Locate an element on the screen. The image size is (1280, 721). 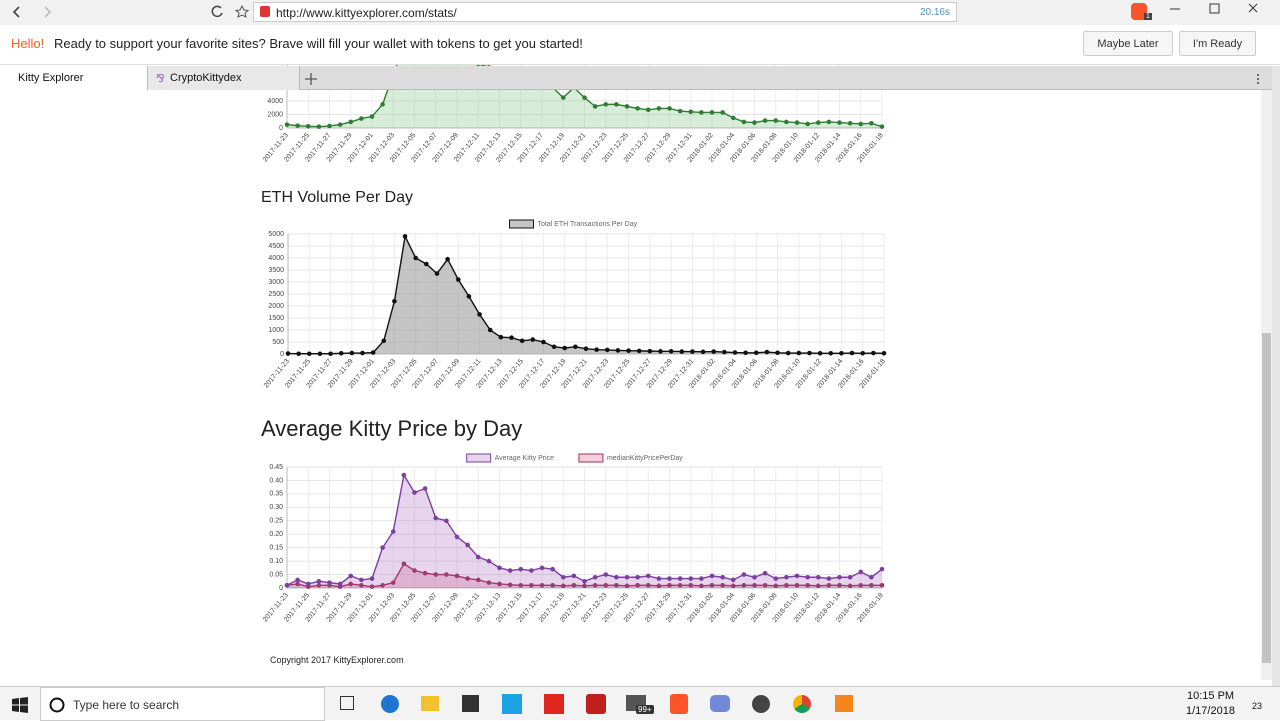
edge-app is located at coordinates (390, 704).